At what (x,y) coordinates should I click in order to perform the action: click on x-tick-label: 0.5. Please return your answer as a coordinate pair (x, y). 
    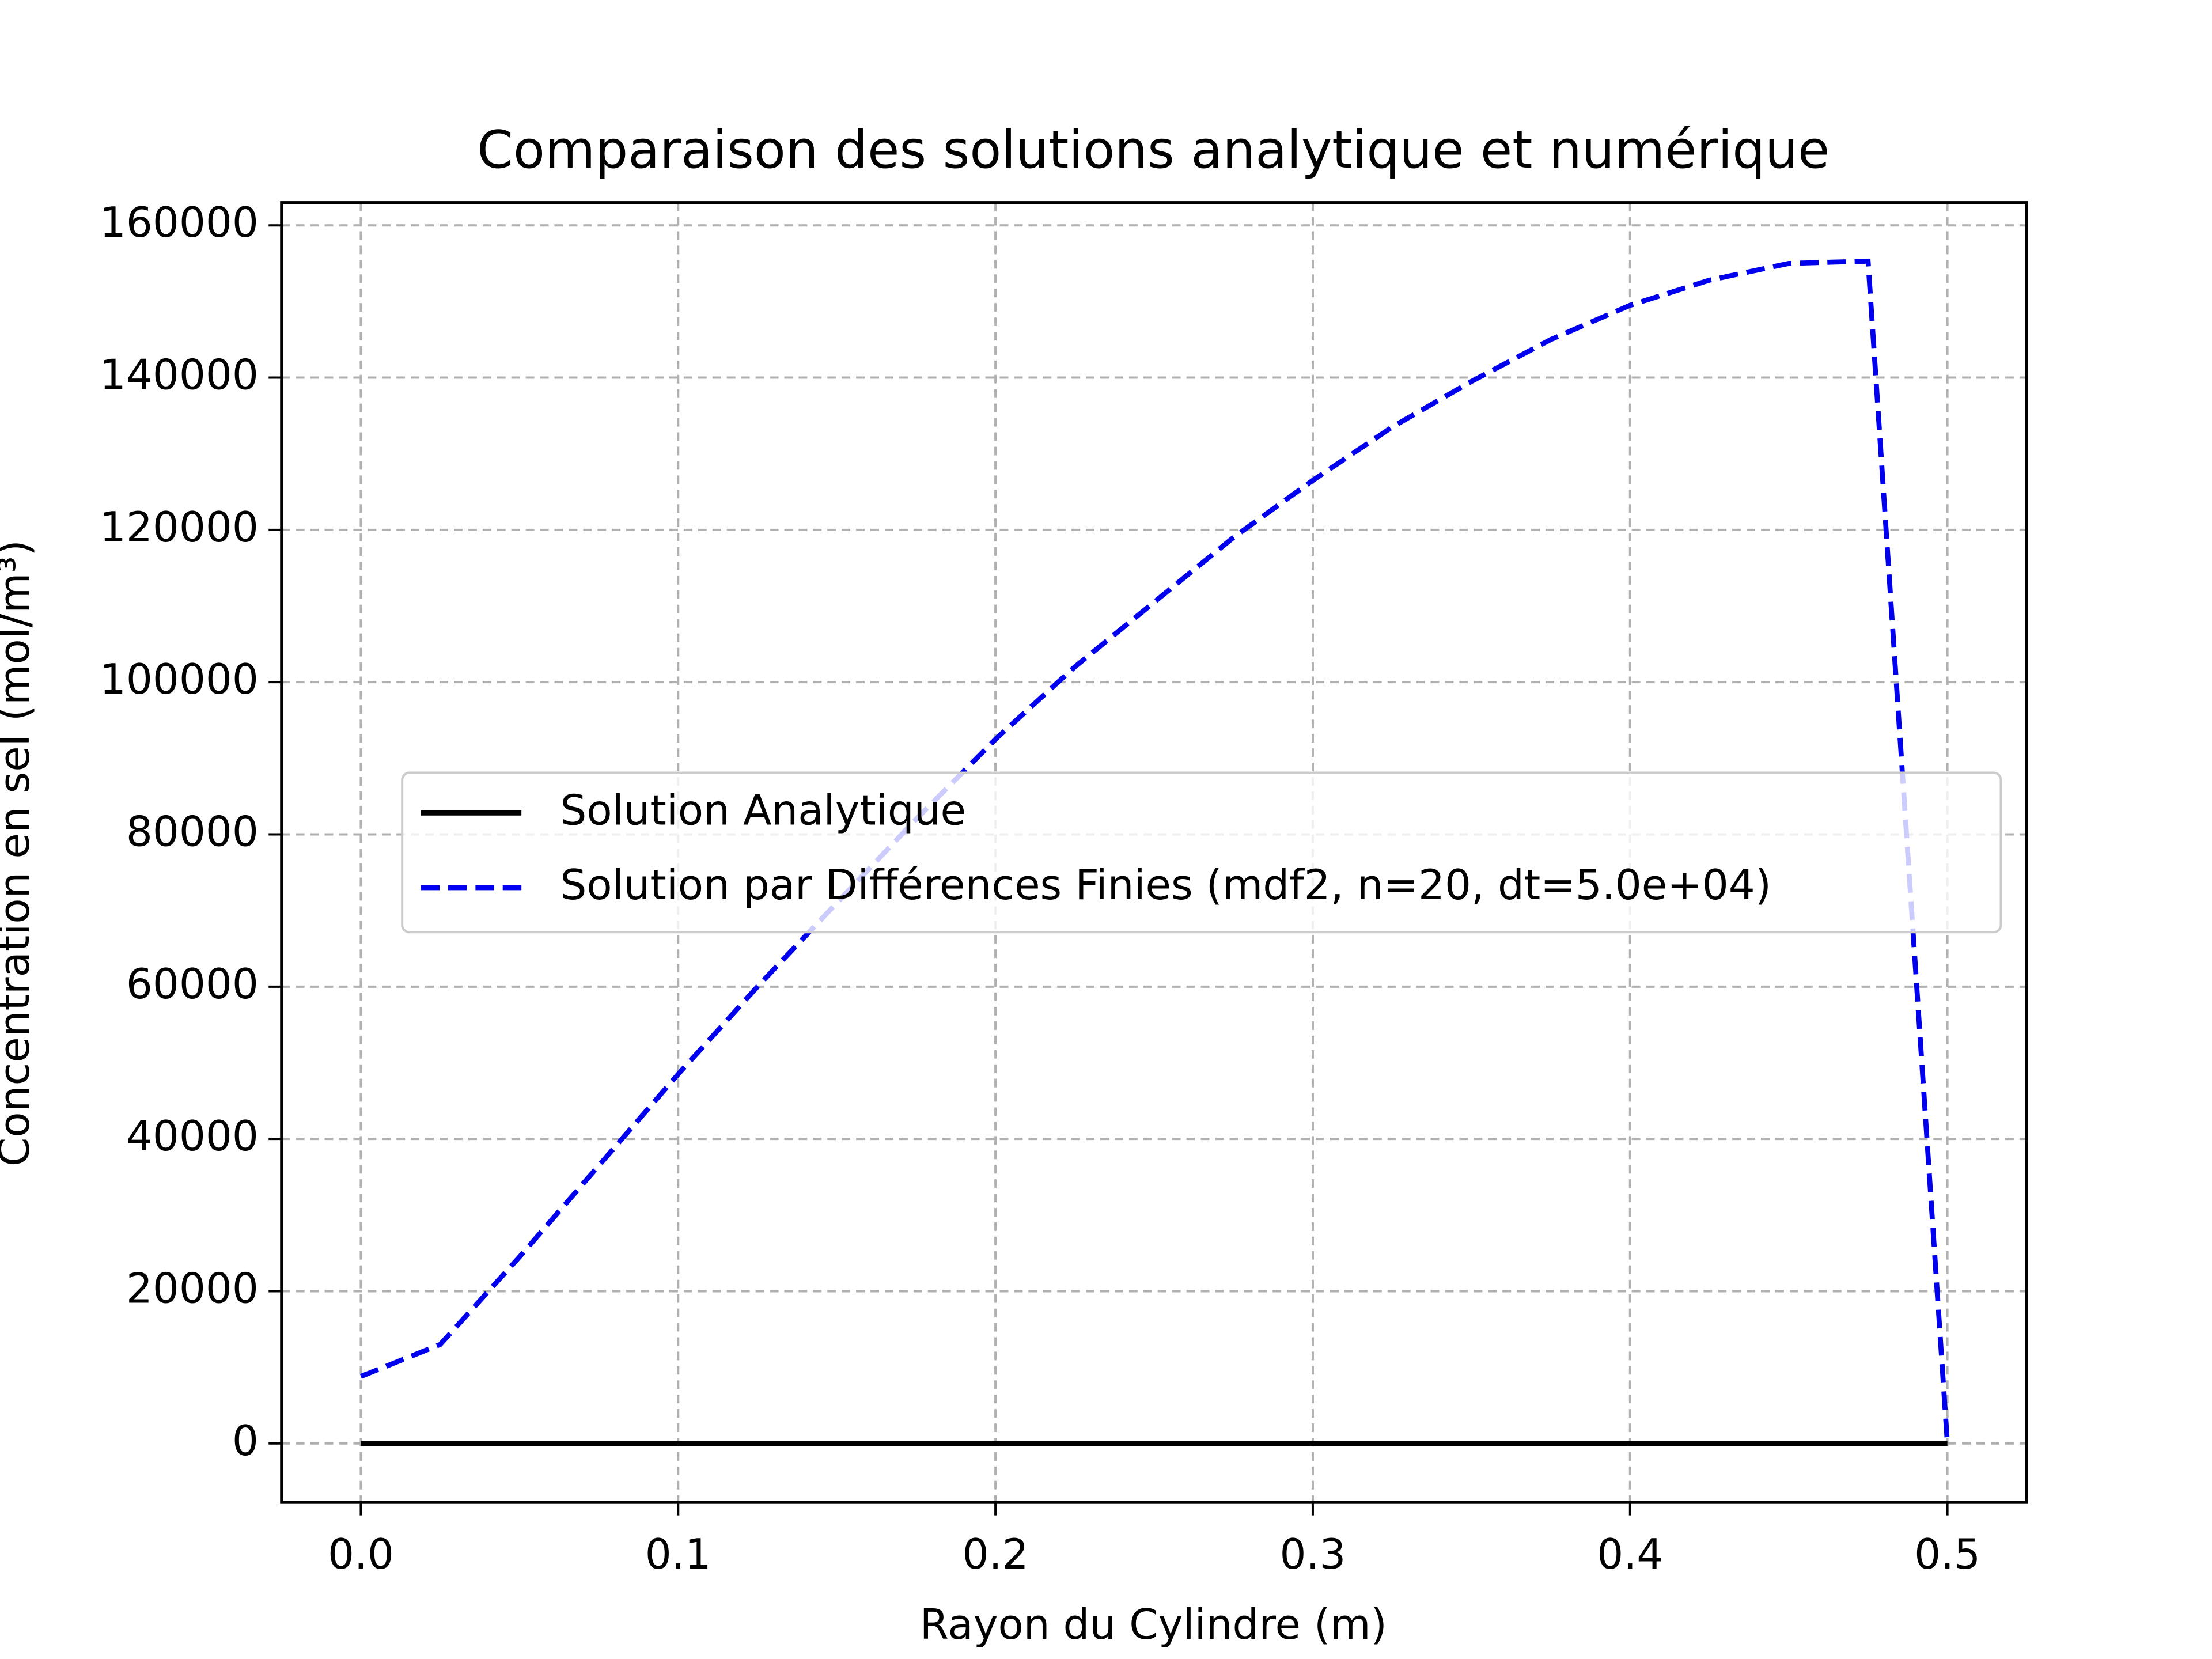
    Looking at the image, I should click on (1947, 1555).